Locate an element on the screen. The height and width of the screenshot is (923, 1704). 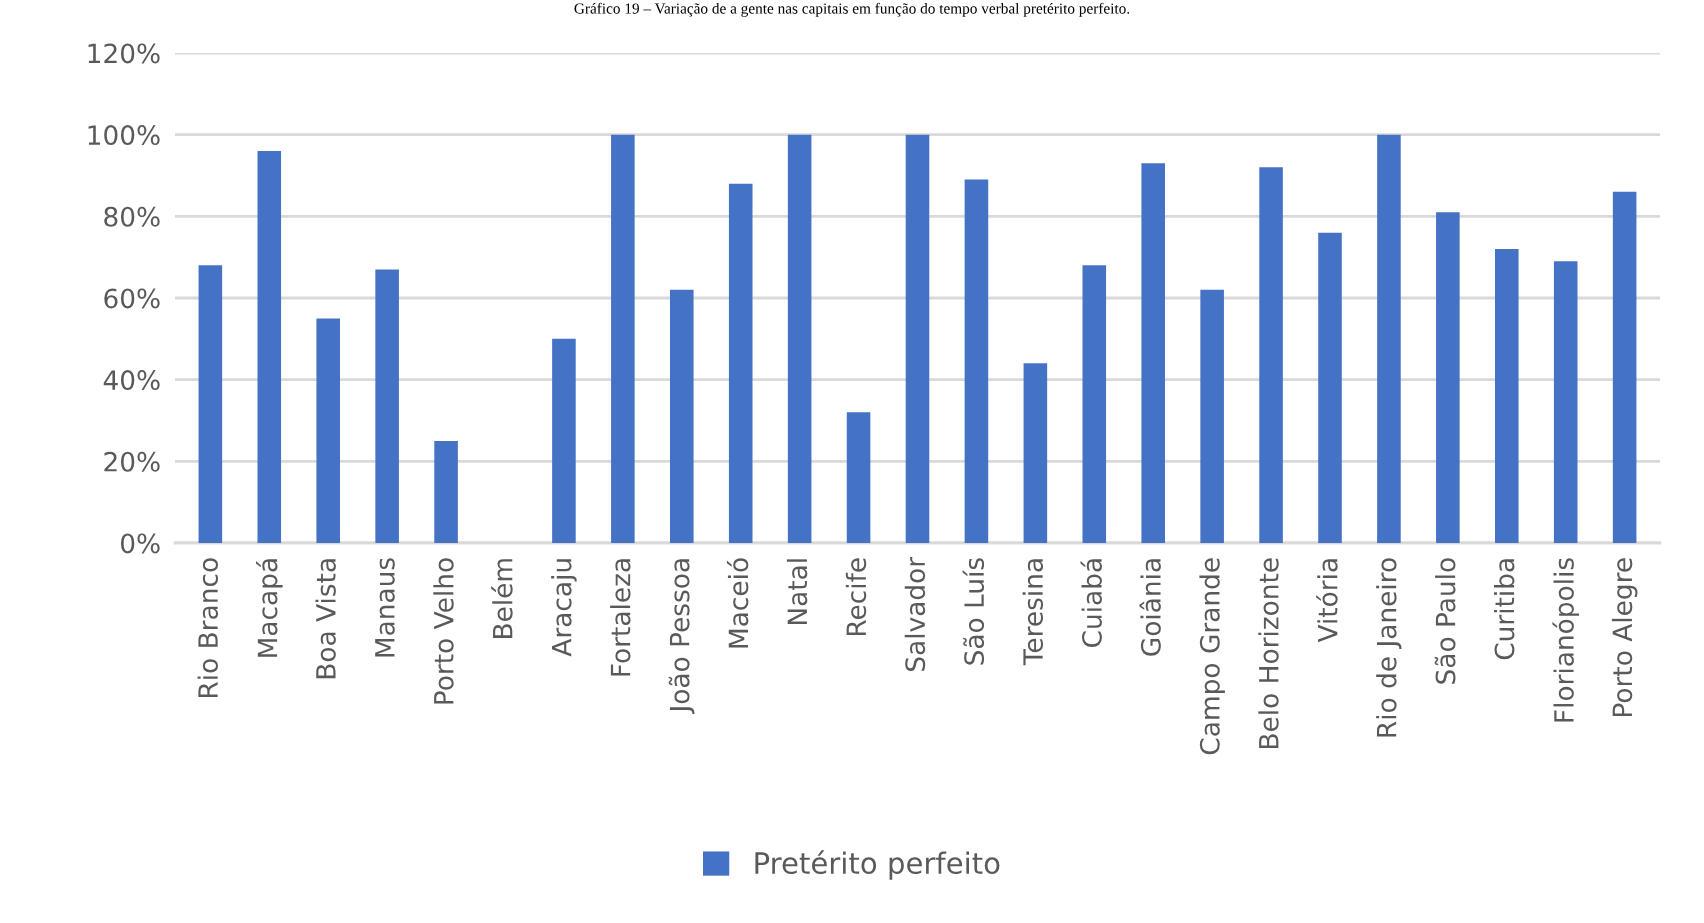
x-tick-label: Belo Horizonte is located at coordinates (1268, 653).